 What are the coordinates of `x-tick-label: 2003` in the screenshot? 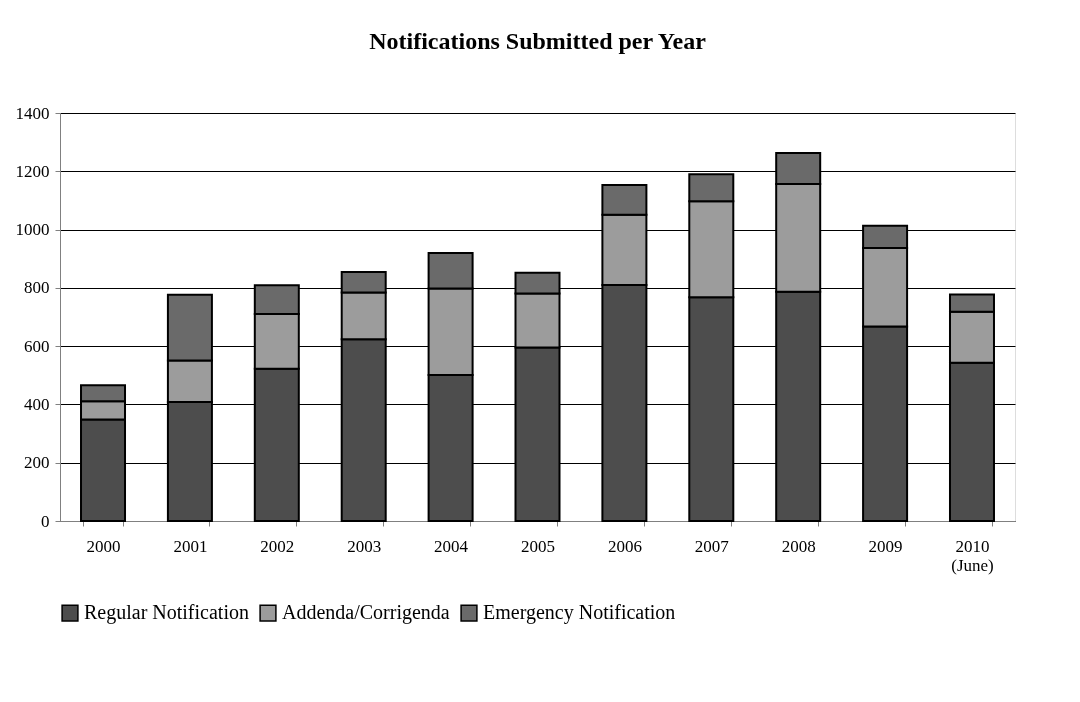 It's located at (364, 546).